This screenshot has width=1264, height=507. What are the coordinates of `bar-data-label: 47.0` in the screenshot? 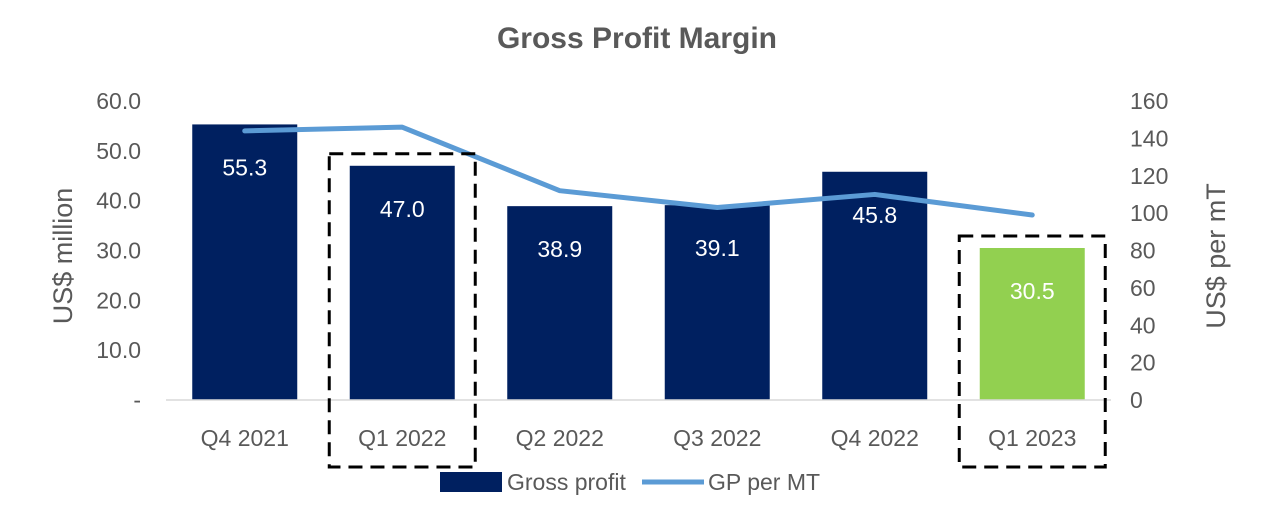 It's located at (402, 209).